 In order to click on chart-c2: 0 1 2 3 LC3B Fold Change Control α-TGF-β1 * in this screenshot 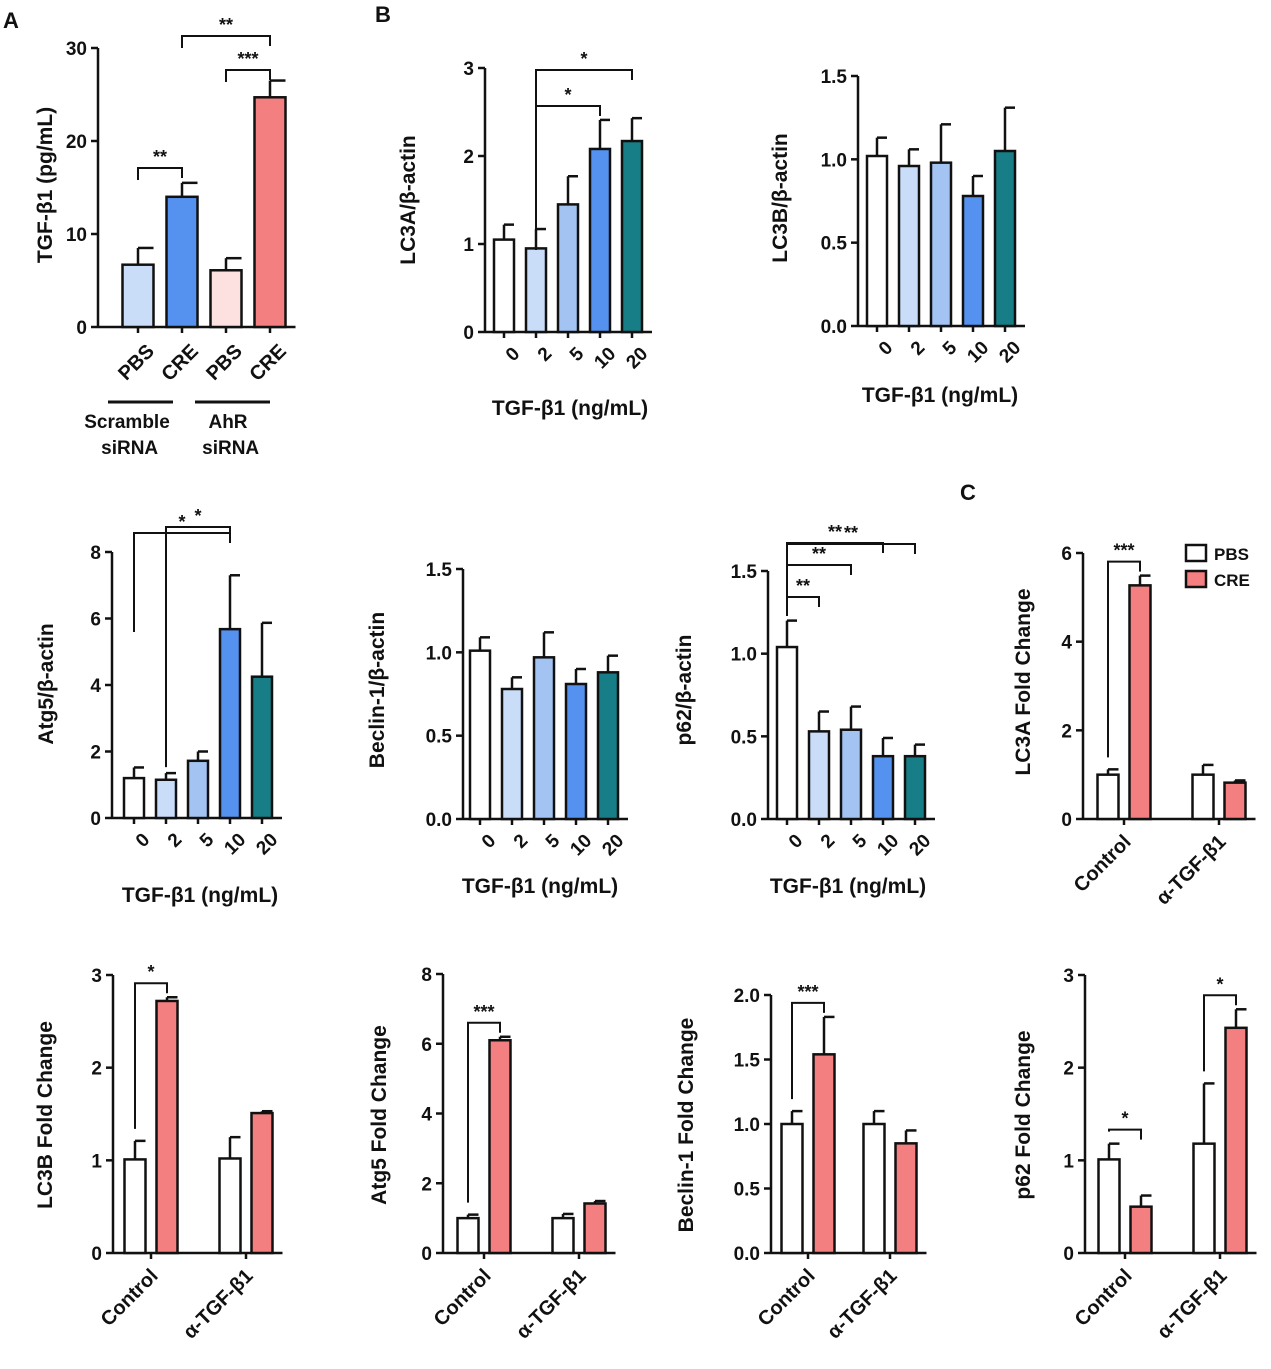, I will do `click(158, 1152)`.